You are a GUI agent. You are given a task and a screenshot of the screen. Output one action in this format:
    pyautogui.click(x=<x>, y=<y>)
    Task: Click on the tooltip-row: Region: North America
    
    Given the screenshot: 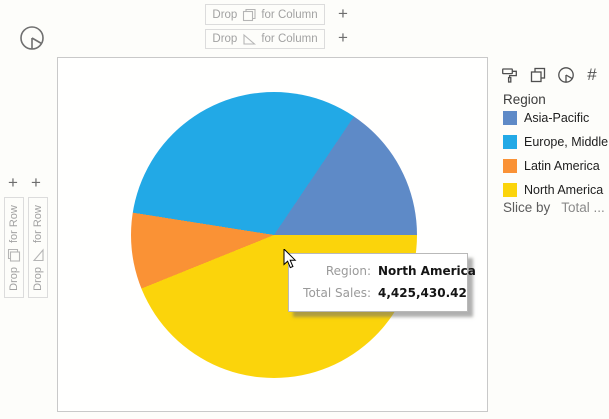 What is the action you would take?
    pyautogui.click(x=385, y=271)
    